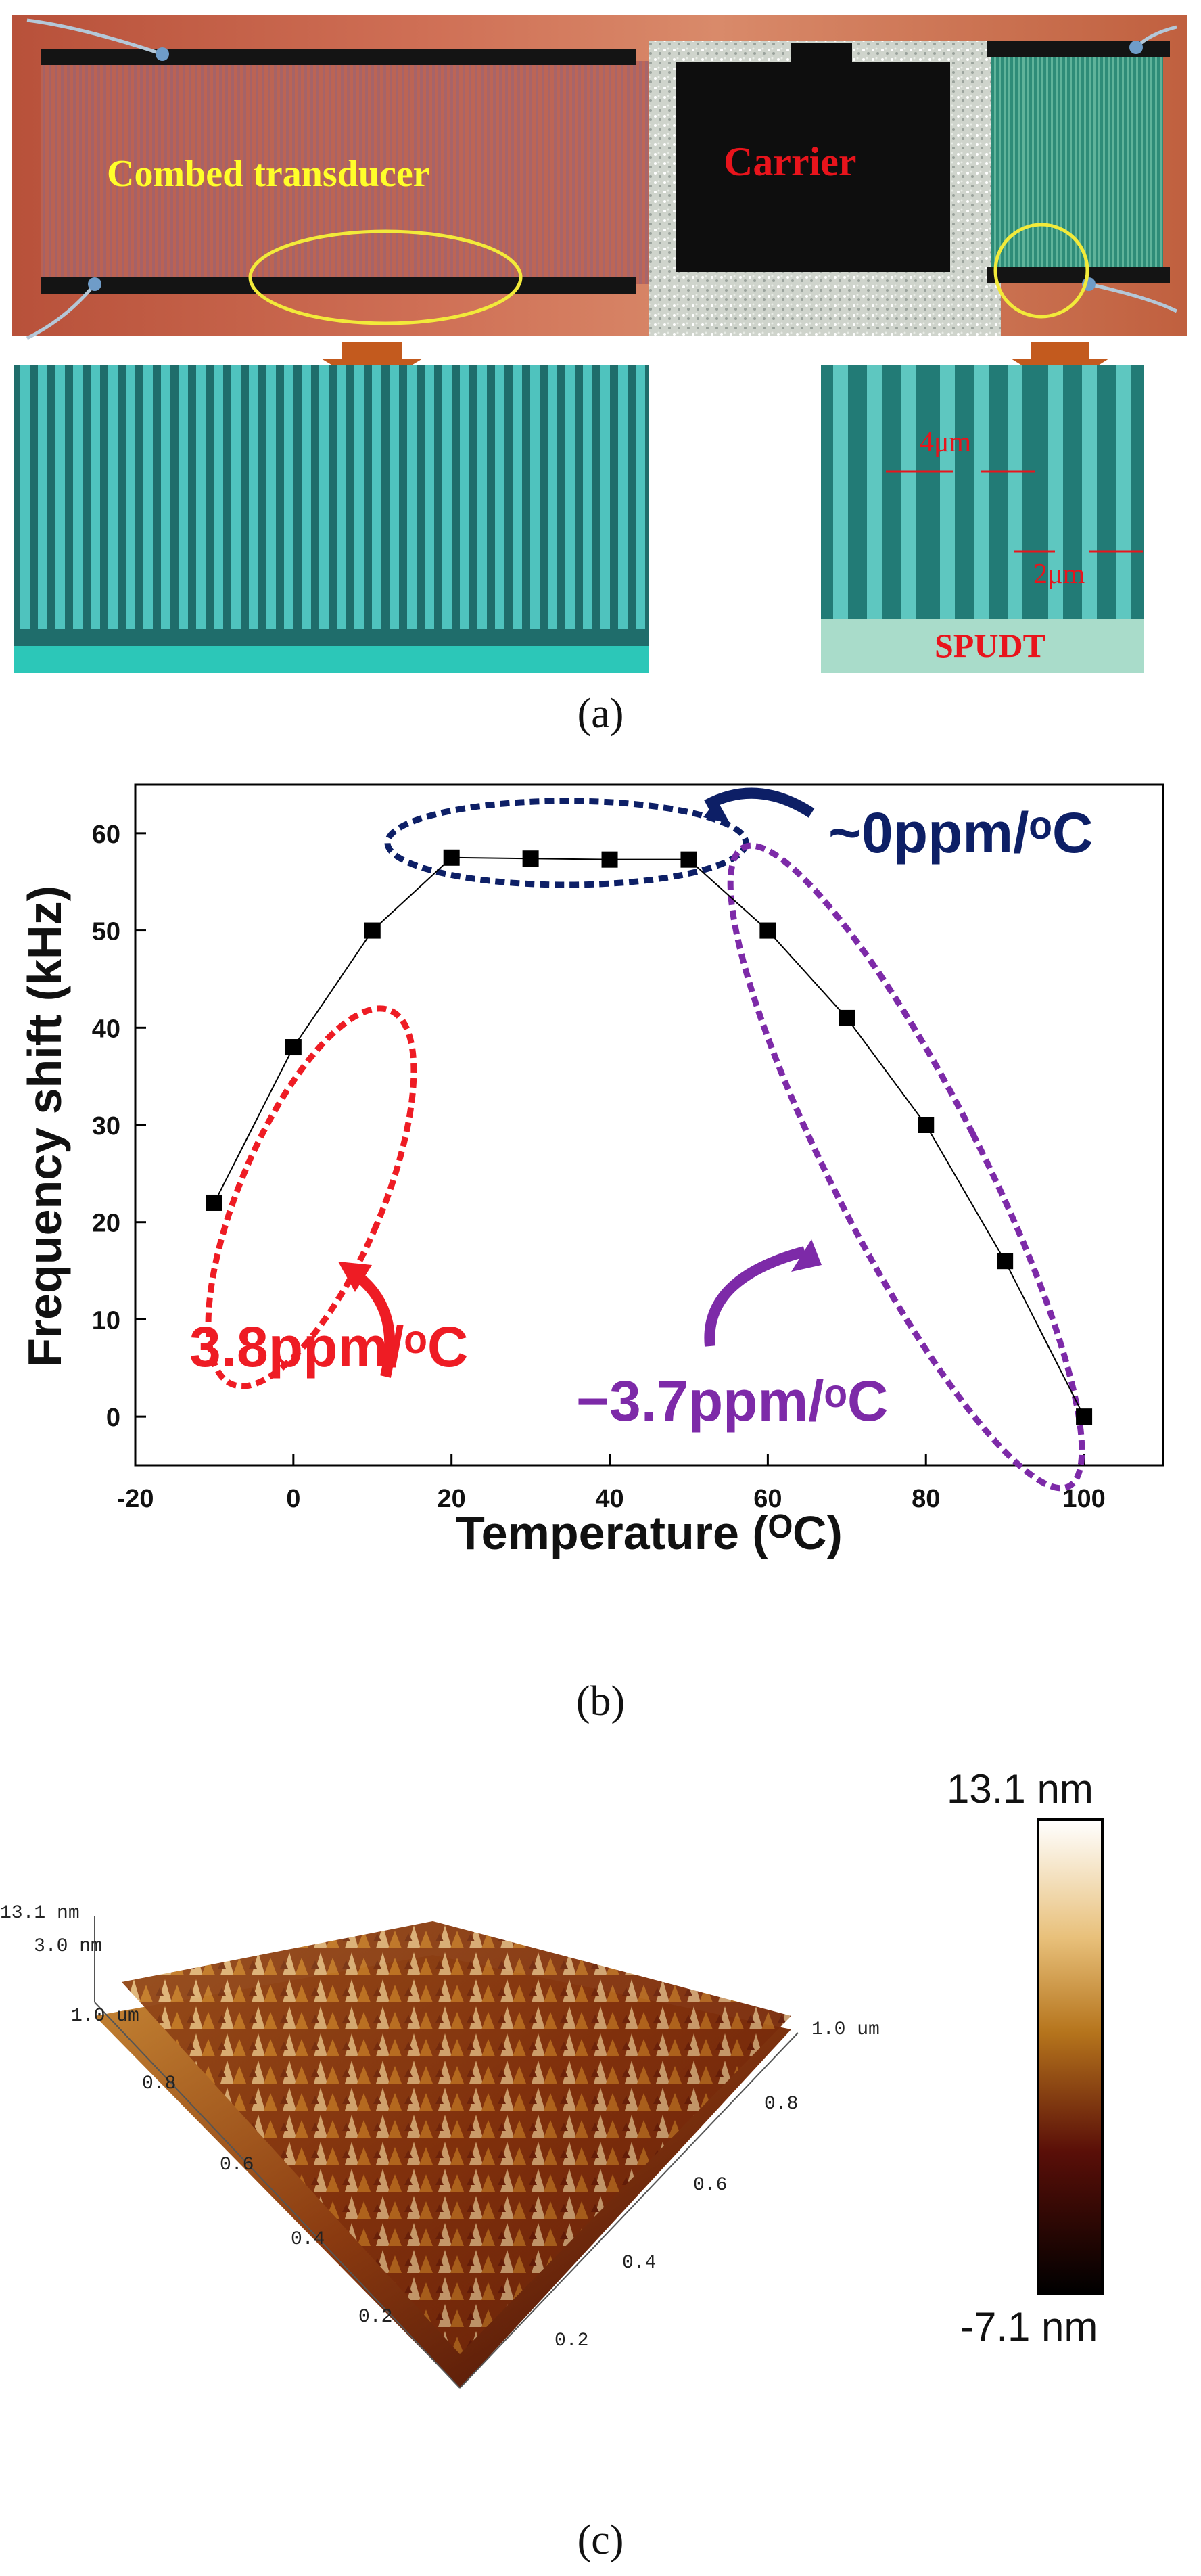 The image size is (1201, 2576). I want to click on z-label-top: 13.1 nm, so click(40, 1914).